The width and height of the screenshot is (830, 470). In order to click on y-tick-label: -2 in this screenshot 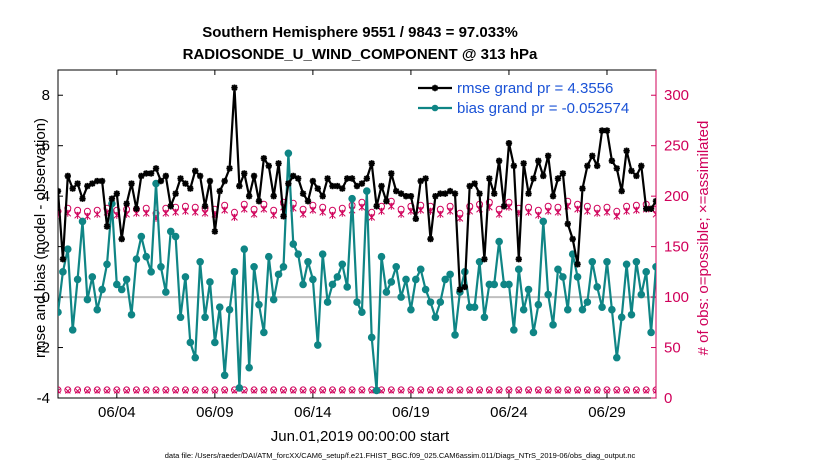, I will do `click(43, 348)`.